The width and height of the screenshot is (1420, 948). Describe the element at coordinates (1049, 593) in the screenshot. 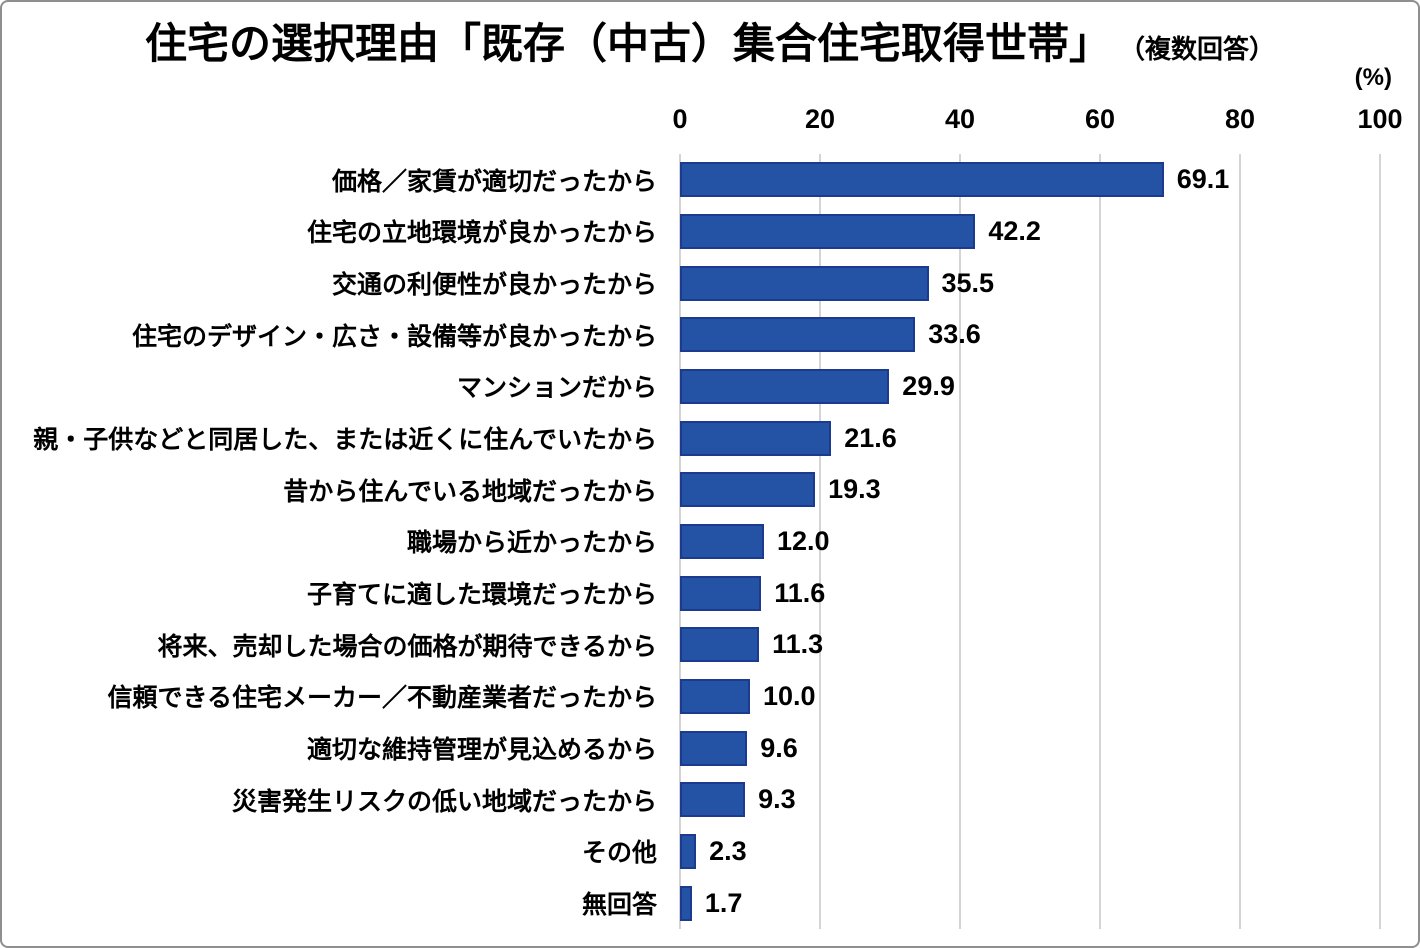

I see `bar-row: 11.6` at that location.